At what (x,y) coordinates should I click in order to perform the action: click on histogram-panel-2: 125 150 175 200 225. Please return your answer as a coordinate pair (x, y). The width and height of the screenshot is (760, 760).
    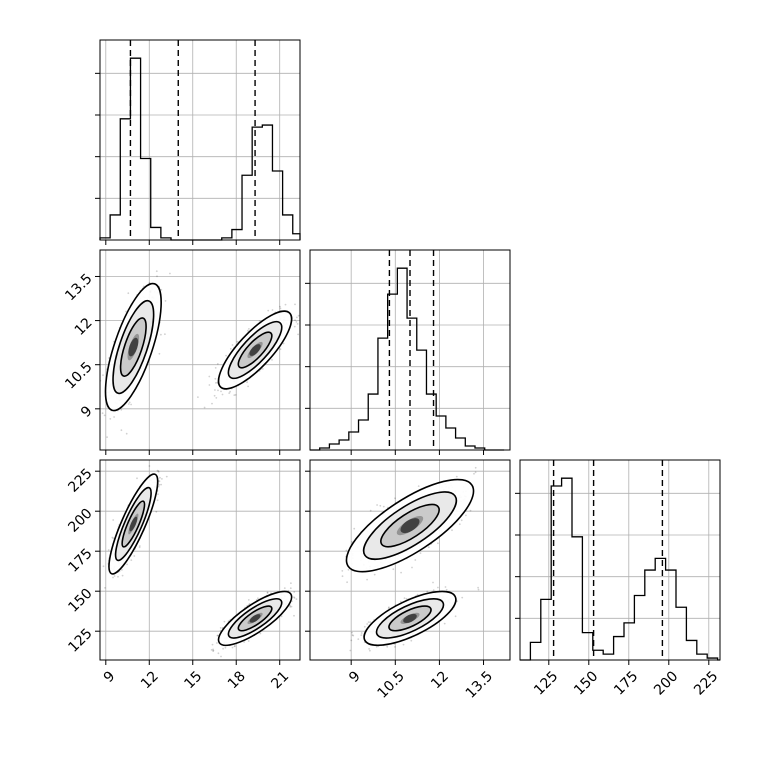
    Looking at the image, I should click on (618, 579).